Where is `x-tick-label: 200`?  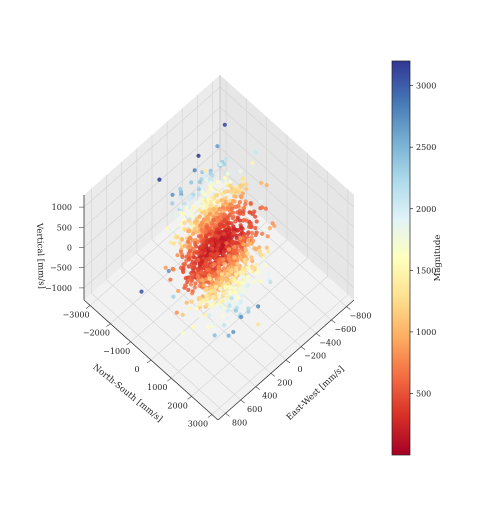
x-tick-label: 200 is located at coordinates (284, 382).